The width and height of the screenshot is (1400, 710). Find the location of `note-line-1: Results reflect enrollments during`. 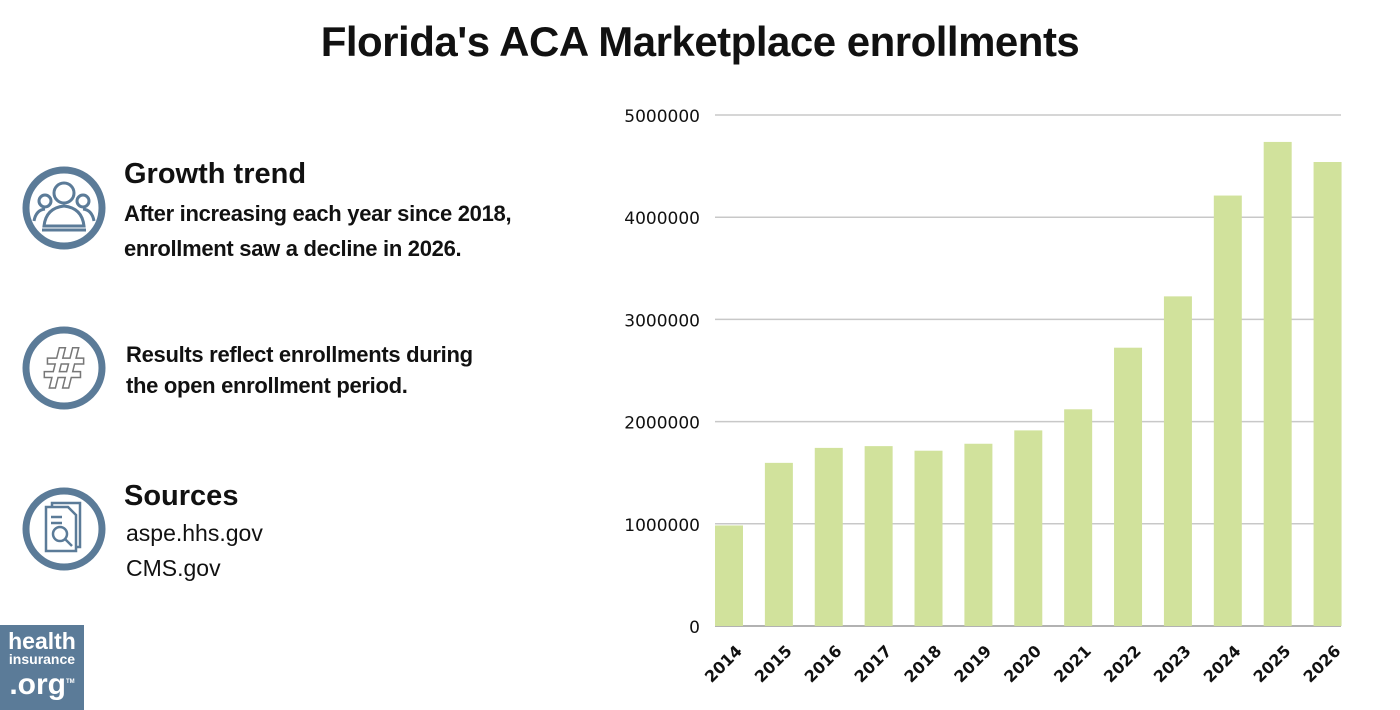

note-line-1: Results reflect enrollments during is located at coordinates (299, 354).